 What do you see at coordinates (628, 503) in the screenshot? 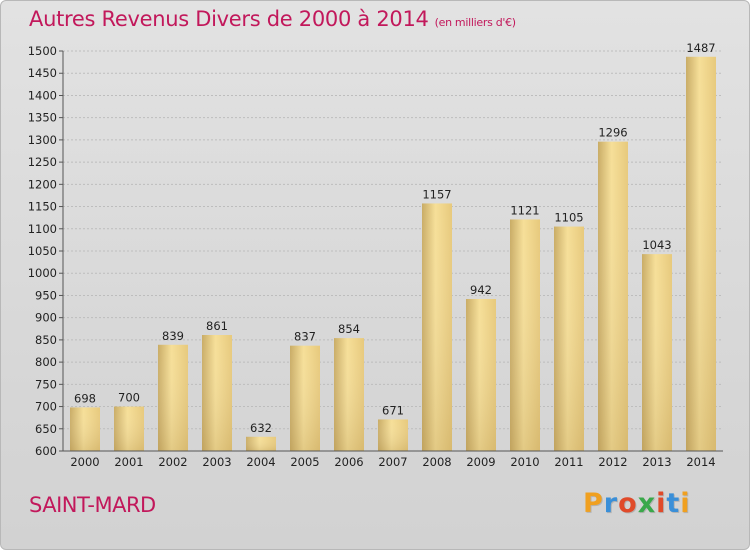
I see `logo-letter: o` at bounding box center [628, 503].